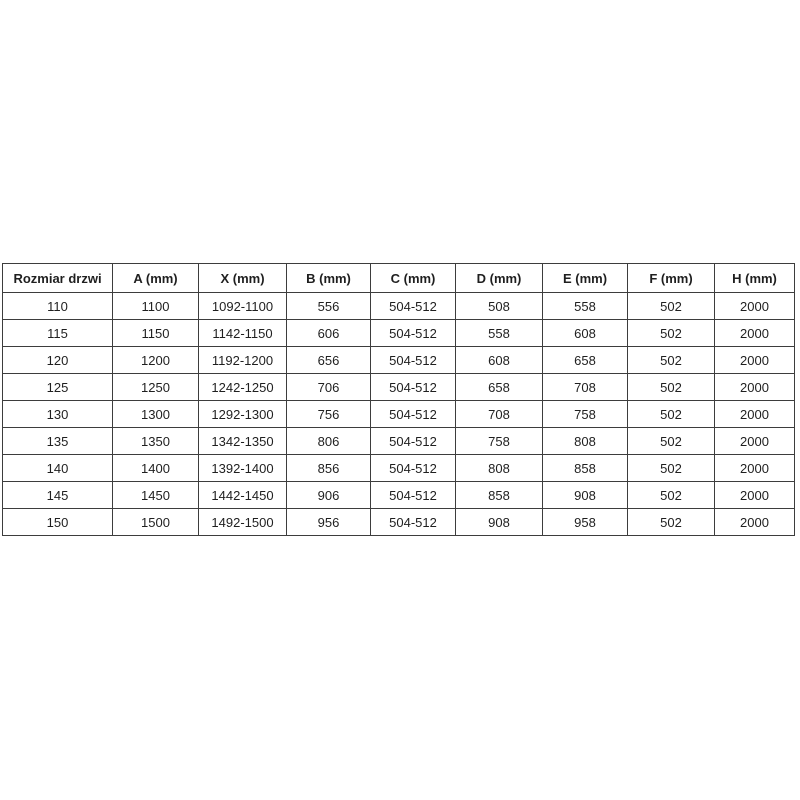 The height and width of the screenshot is (800, 800). Describe the element at coordinates (413, 278) in the screenshot. I see `column-header: C (mm)` at that location.